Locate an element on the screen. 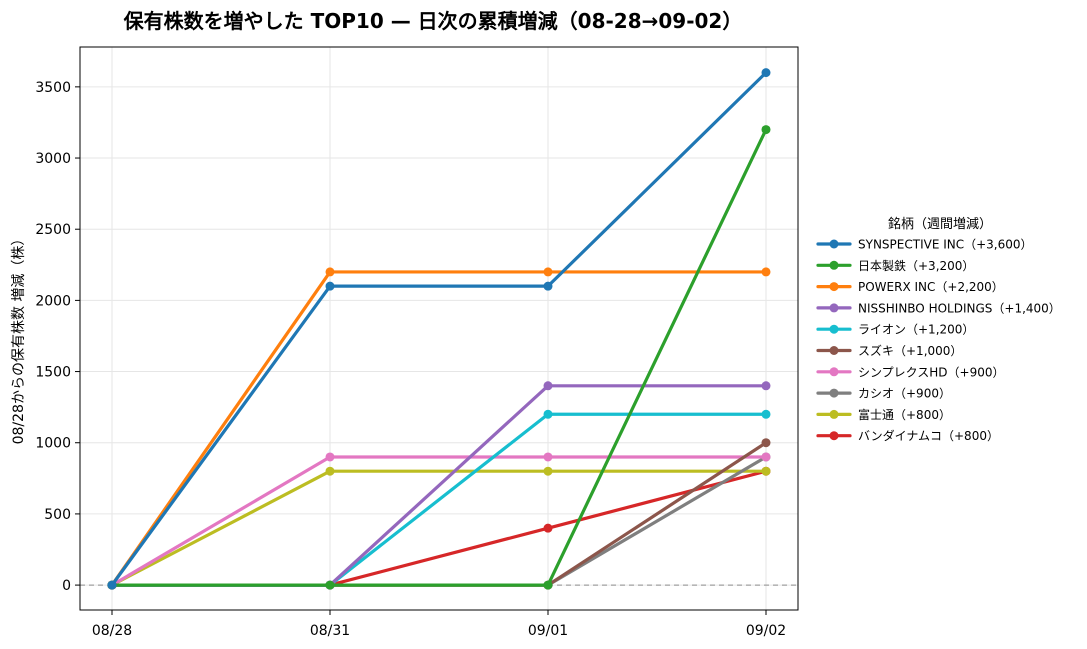  legend-label: SYNSPECTIVE INC（+3,600） is located at coordinates (945, 245).